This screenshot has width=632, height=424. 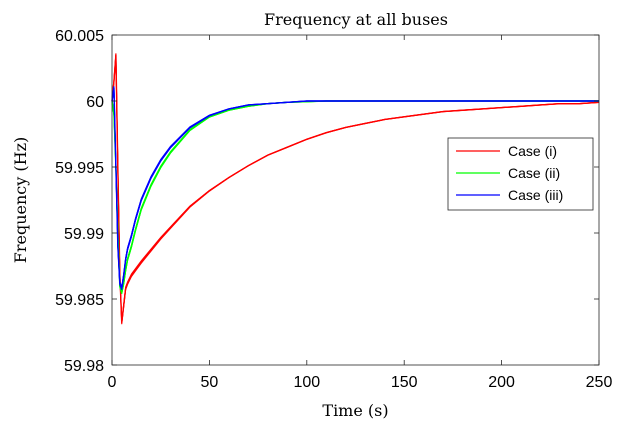 What do you see at coordinates (355, 410) in the screenshot?
I see `x-axis-label: Time (s)` at bounding box center [355, 410].